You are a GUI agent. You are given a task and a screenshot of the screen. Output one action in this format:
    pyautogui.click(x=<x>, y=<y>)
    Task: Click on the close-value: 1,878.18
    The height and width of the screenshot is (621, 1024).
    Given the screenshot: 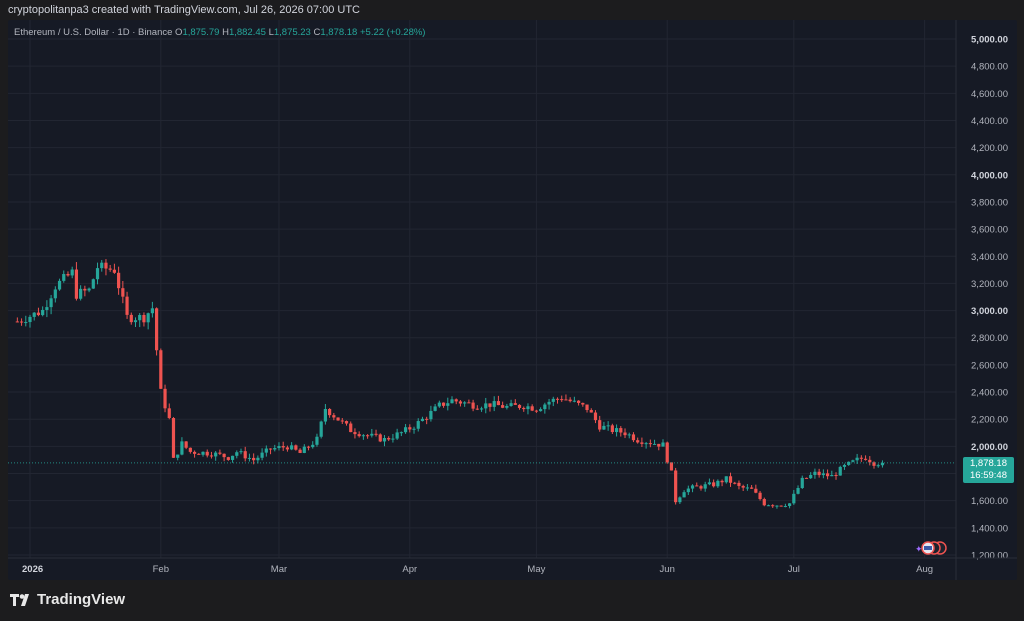 What is the action you would take?
    pyautogui.click(x=339, y=32)
    